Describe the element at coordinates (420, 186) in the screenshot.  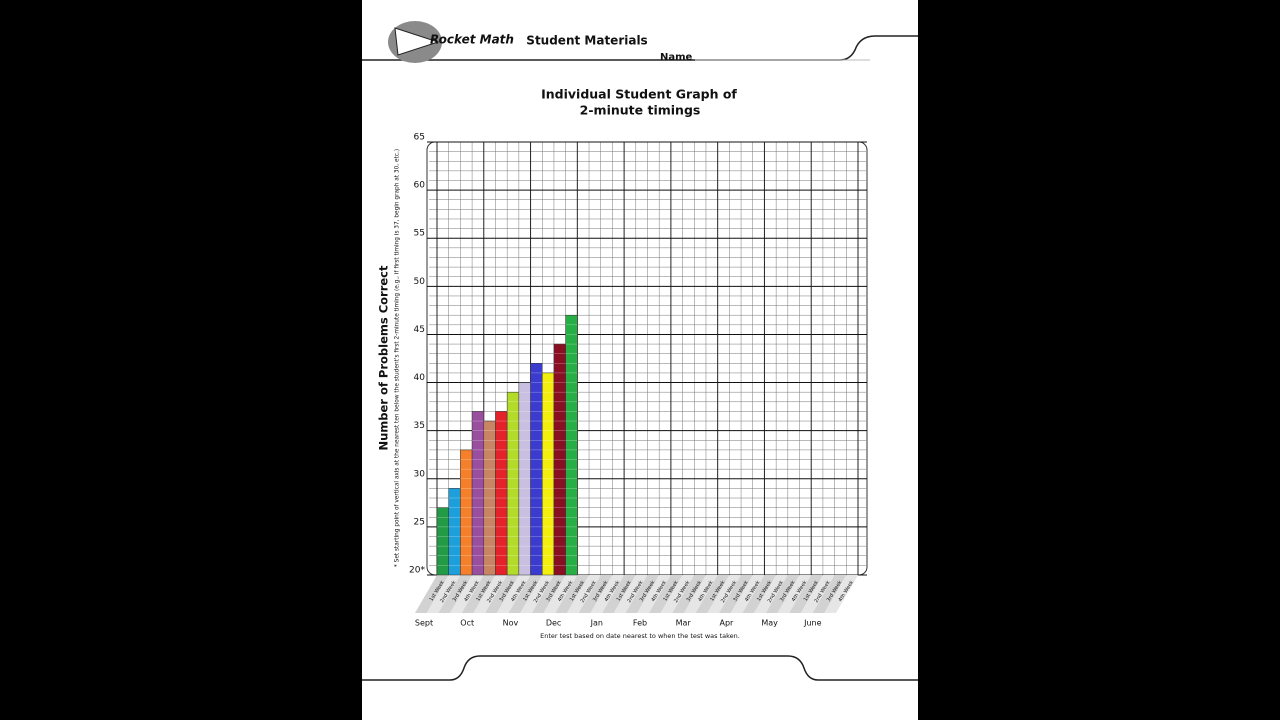
I see `y-tick-label: 60` at that location.